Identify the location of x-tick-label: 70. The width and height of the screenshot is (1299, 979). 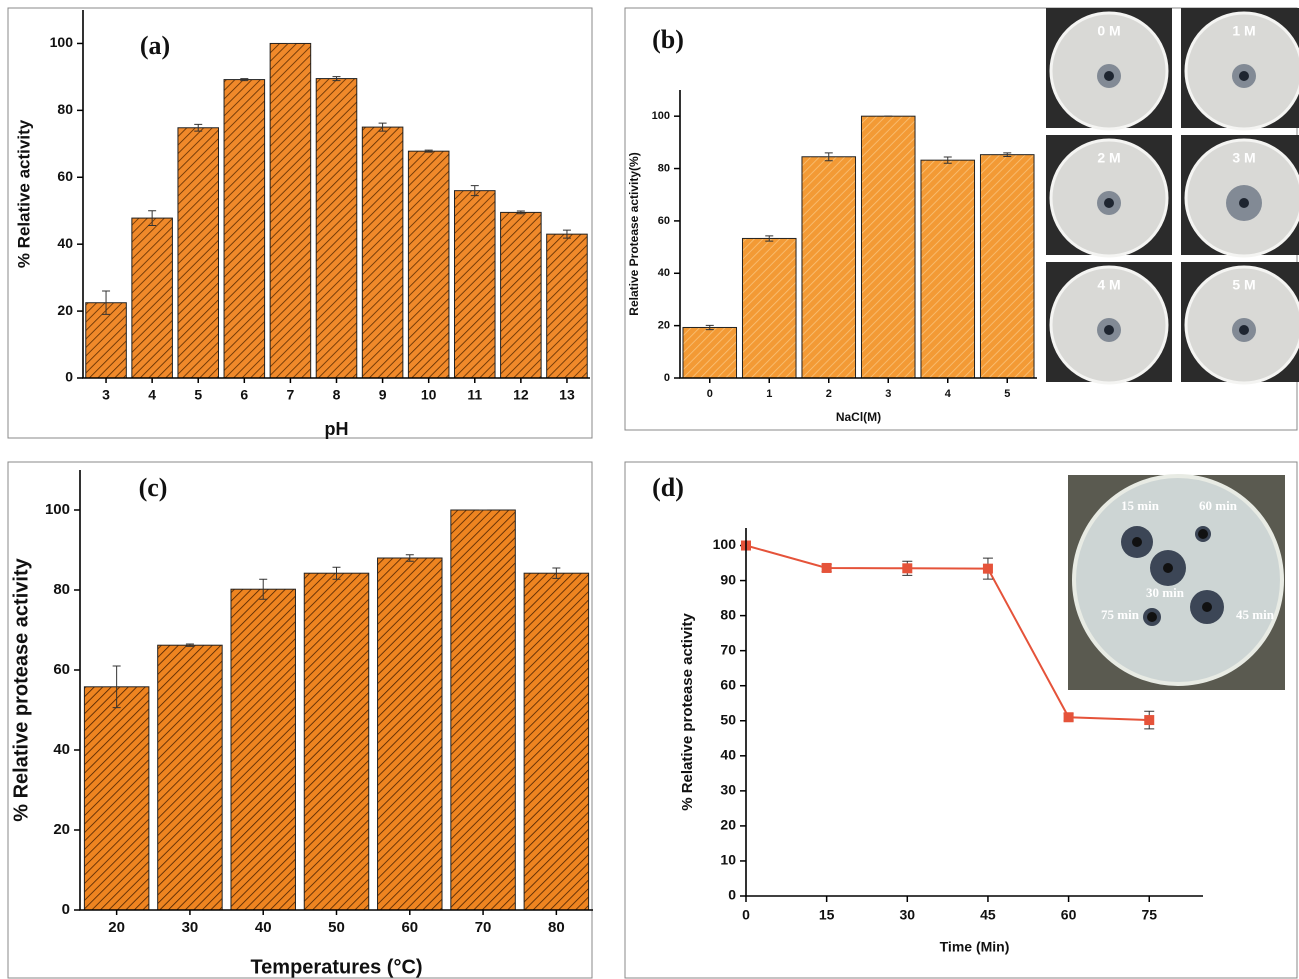
(483, 927).